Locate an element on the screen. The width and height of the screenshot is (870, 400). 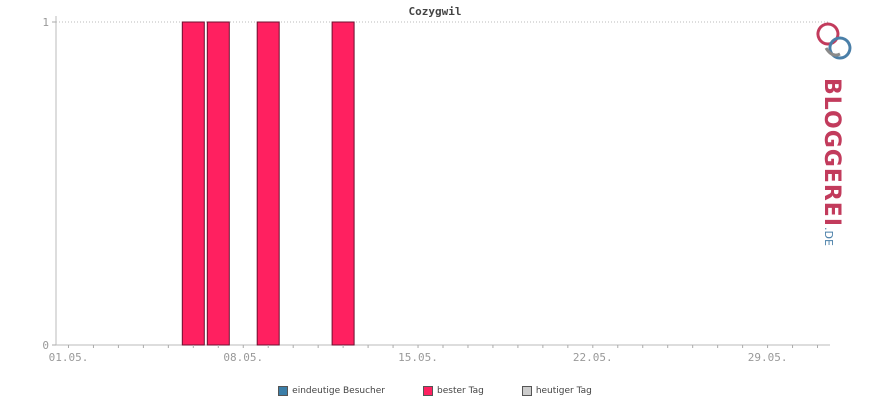
x-tick-label: 01.05. is located at coordinates (69, 357).